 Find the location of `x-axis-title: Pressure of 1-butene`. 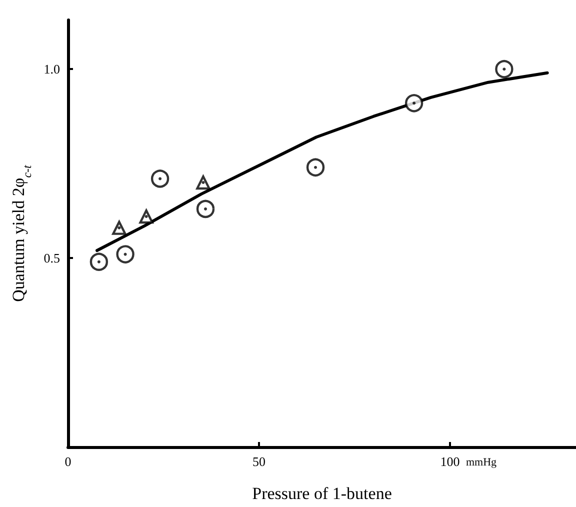

x-axis-title: Pressure of 1-butene is located at coordinates (322, 493).